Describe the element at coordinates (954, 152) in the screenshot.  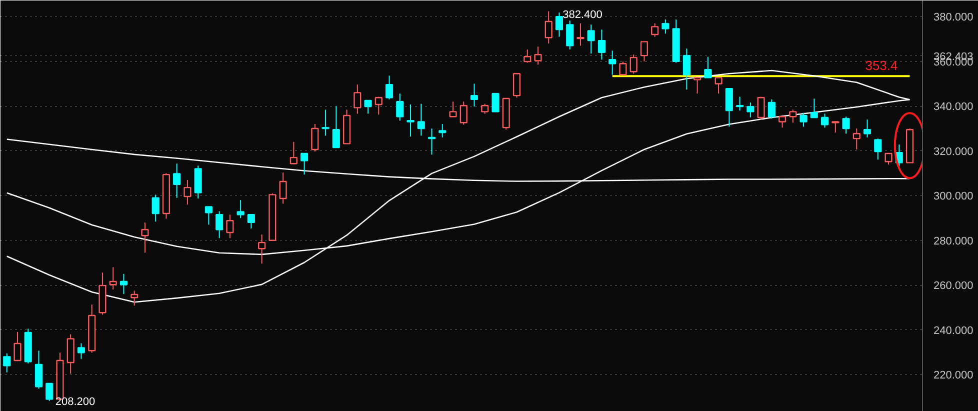
I see `y-tick-label: 320.000` at that location.